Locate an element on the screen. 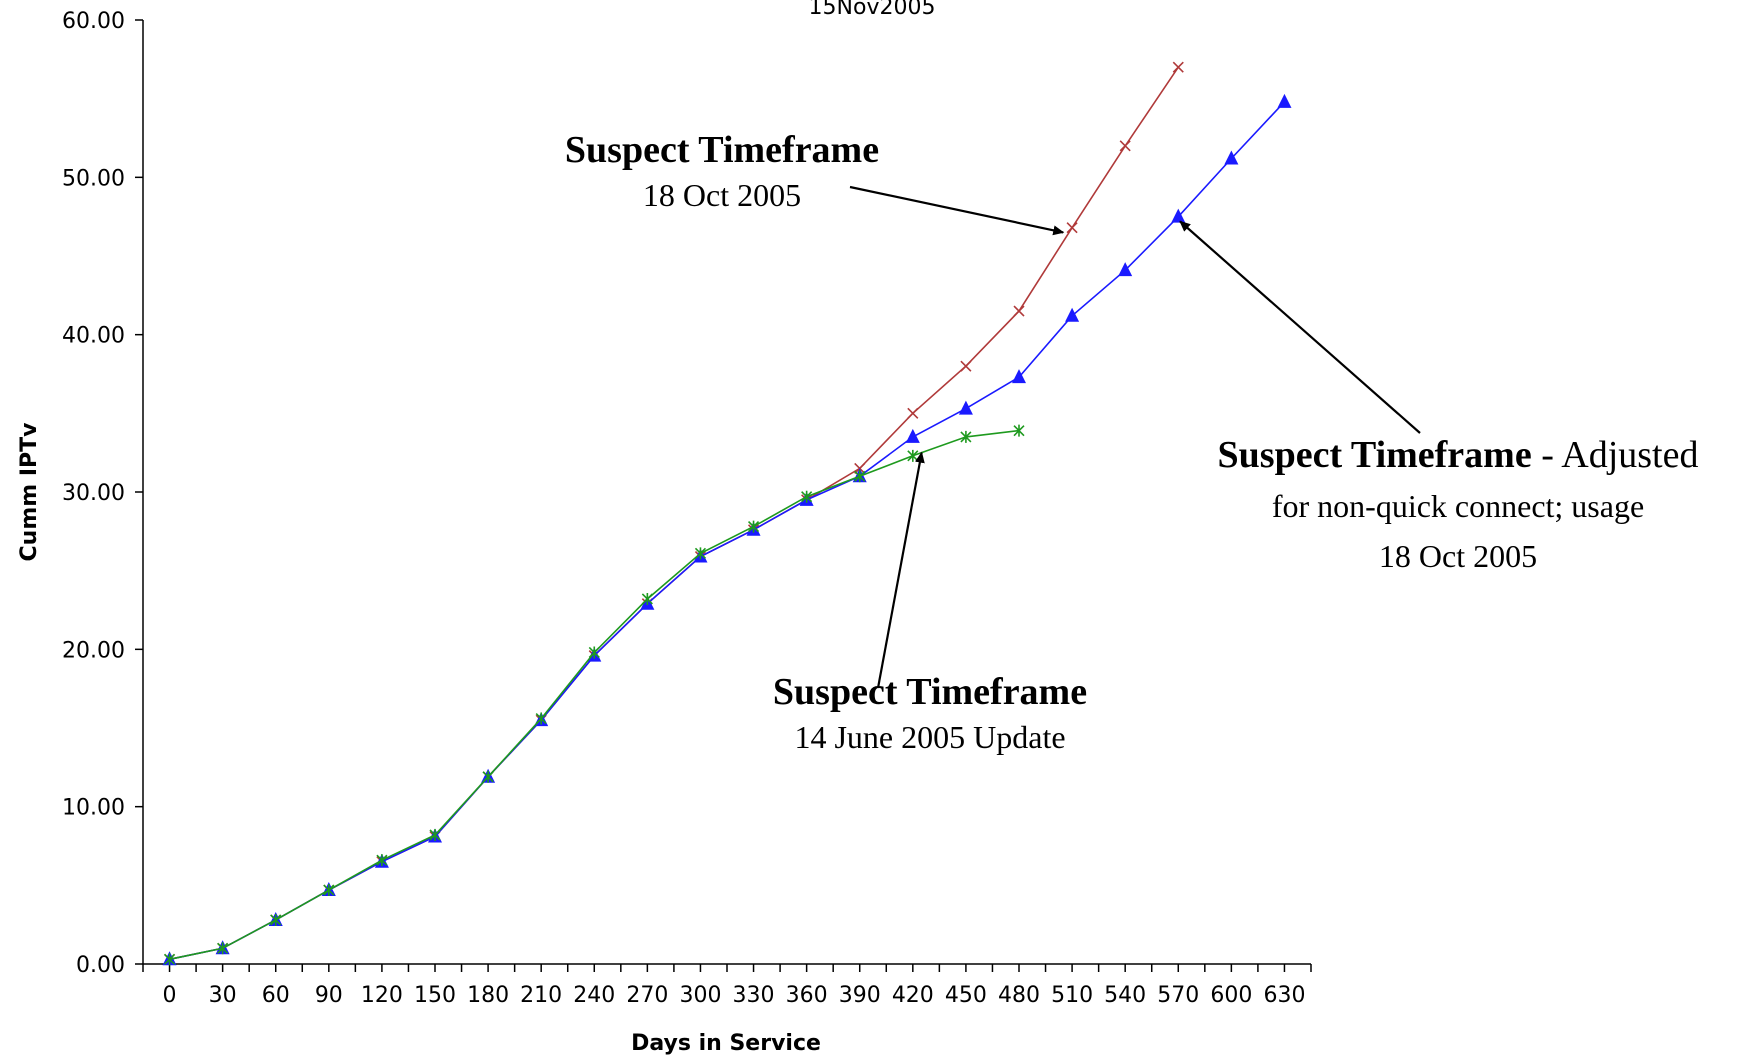 This screenshot has width=1746, height=1062. x-tick-label: 450 is located at coordinates (966, 995).